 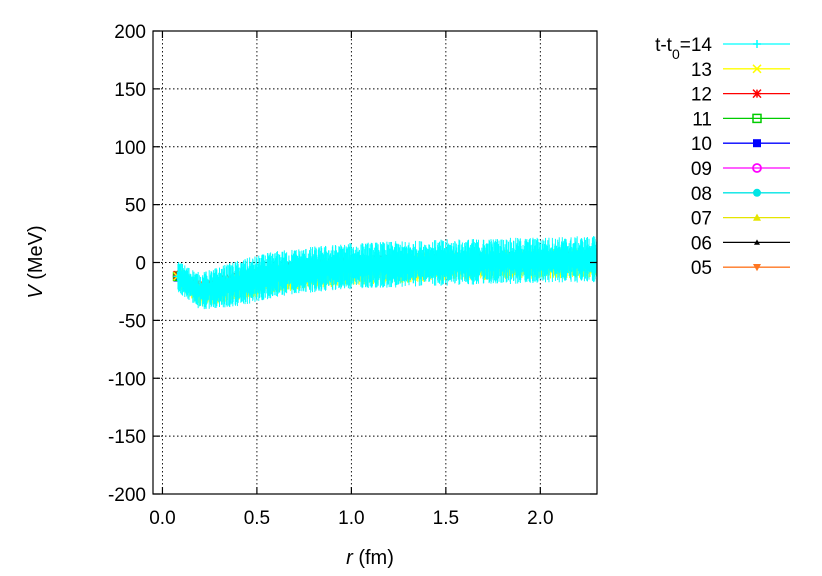 I want to click on y-axis-unit: (MeV), so click(x=36, y=255).